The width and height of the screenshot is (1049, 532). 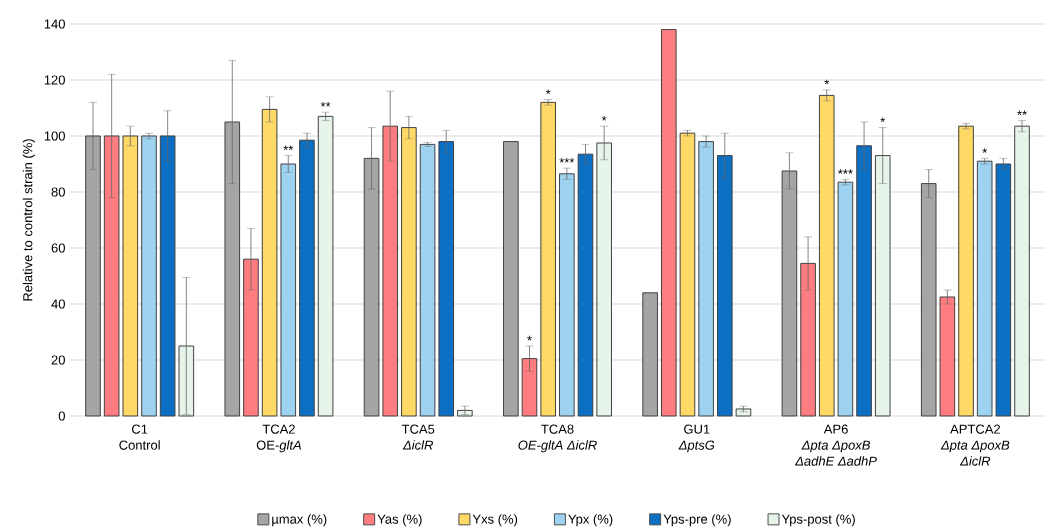 I want to click on legend-label: µmax (%), so click(x=299, y=520).